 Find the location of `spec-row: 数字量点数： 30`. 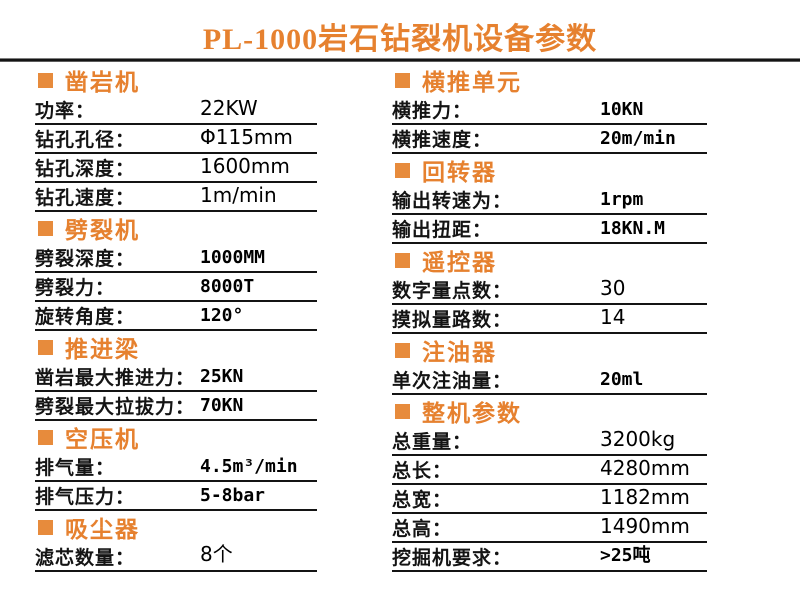

spec-row: 数字量点数： 30 is located at coordinates (549, 290).